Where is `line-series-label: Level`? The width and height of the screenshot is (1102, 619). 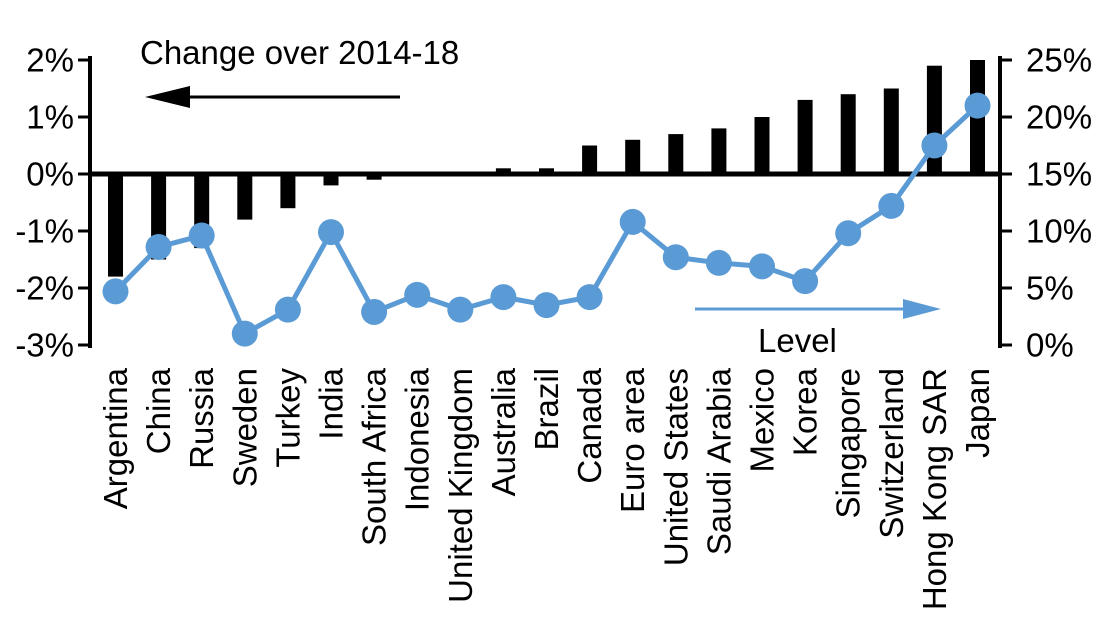
line-series-label: Level is located at coordinates (797, 340).